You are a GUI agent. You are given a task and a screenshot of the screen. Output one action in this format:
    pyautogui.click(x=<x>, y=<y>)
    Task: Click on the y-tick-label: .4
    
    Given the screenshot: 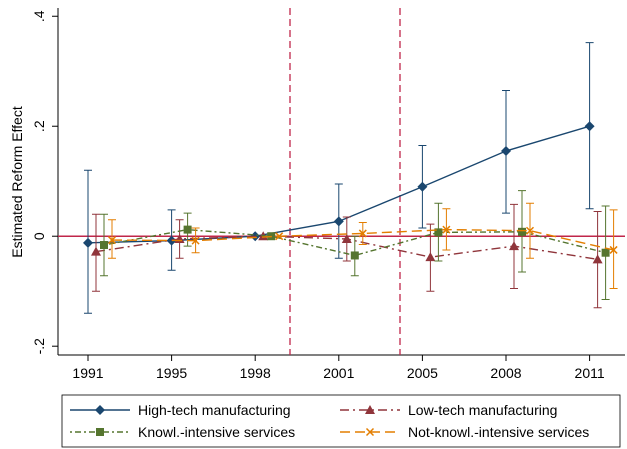 What is the action you would take?
    pyautogui.click(x=39, y=16)
    